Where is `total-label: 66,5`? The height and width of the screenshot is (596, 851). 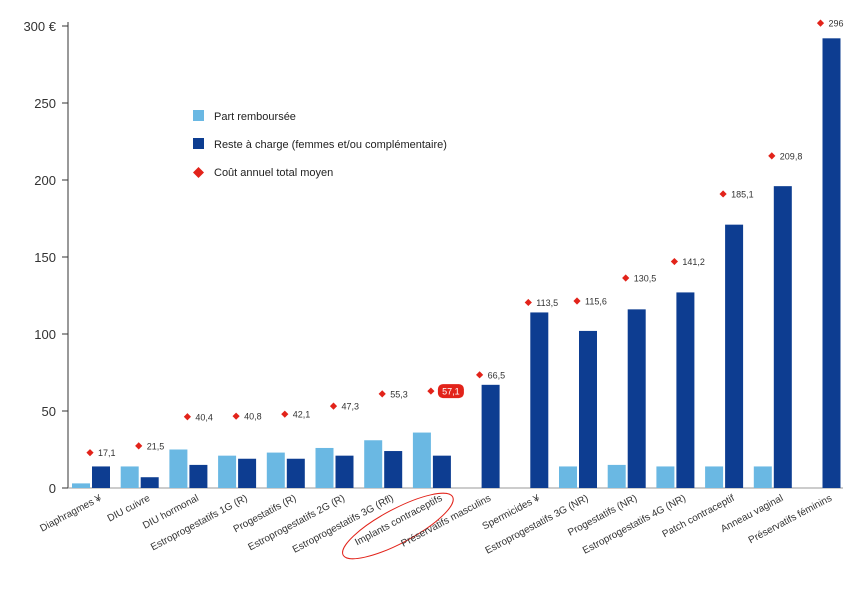
total-label: 66,5 is located at coordinates (497, 375).